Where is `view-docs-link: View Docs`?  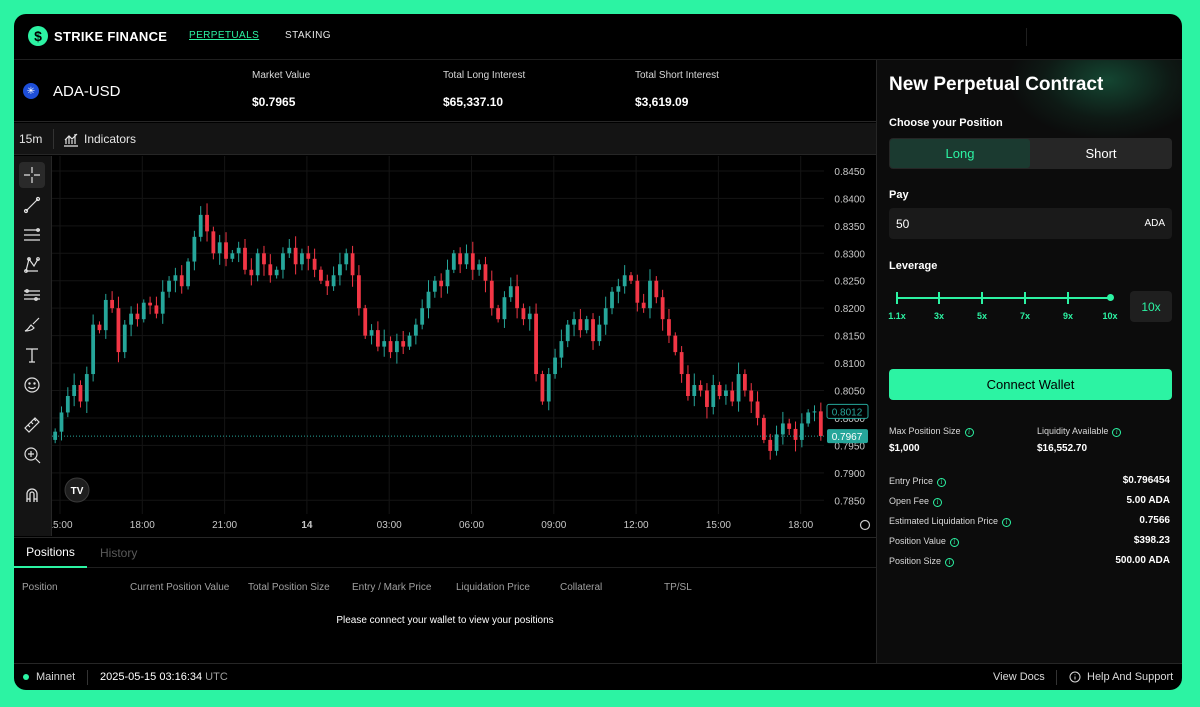
view-docs-link: View Docs is located at coordinates (1019, 677).